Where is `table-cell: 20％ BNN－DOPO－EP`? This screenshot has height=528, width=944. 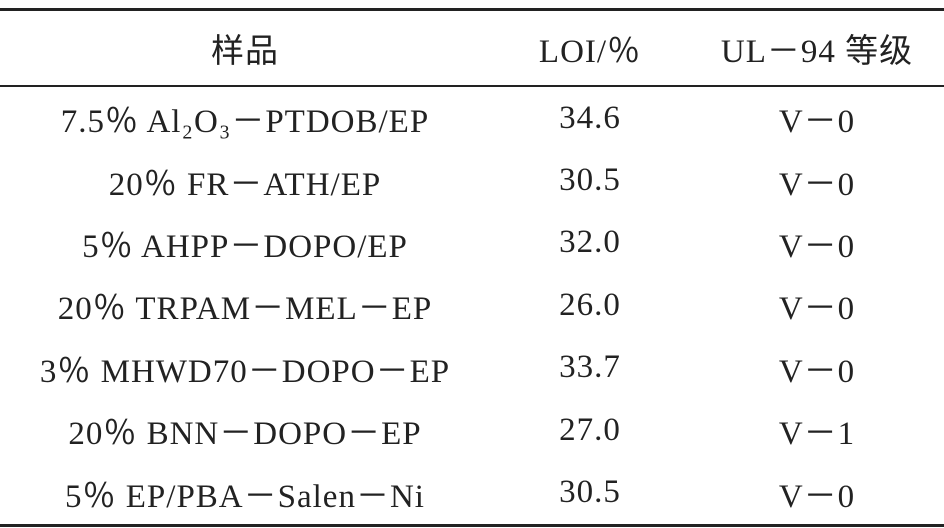
table-cell: 20％ BNN－DOPO－EP is located at coordinates (245, 434).